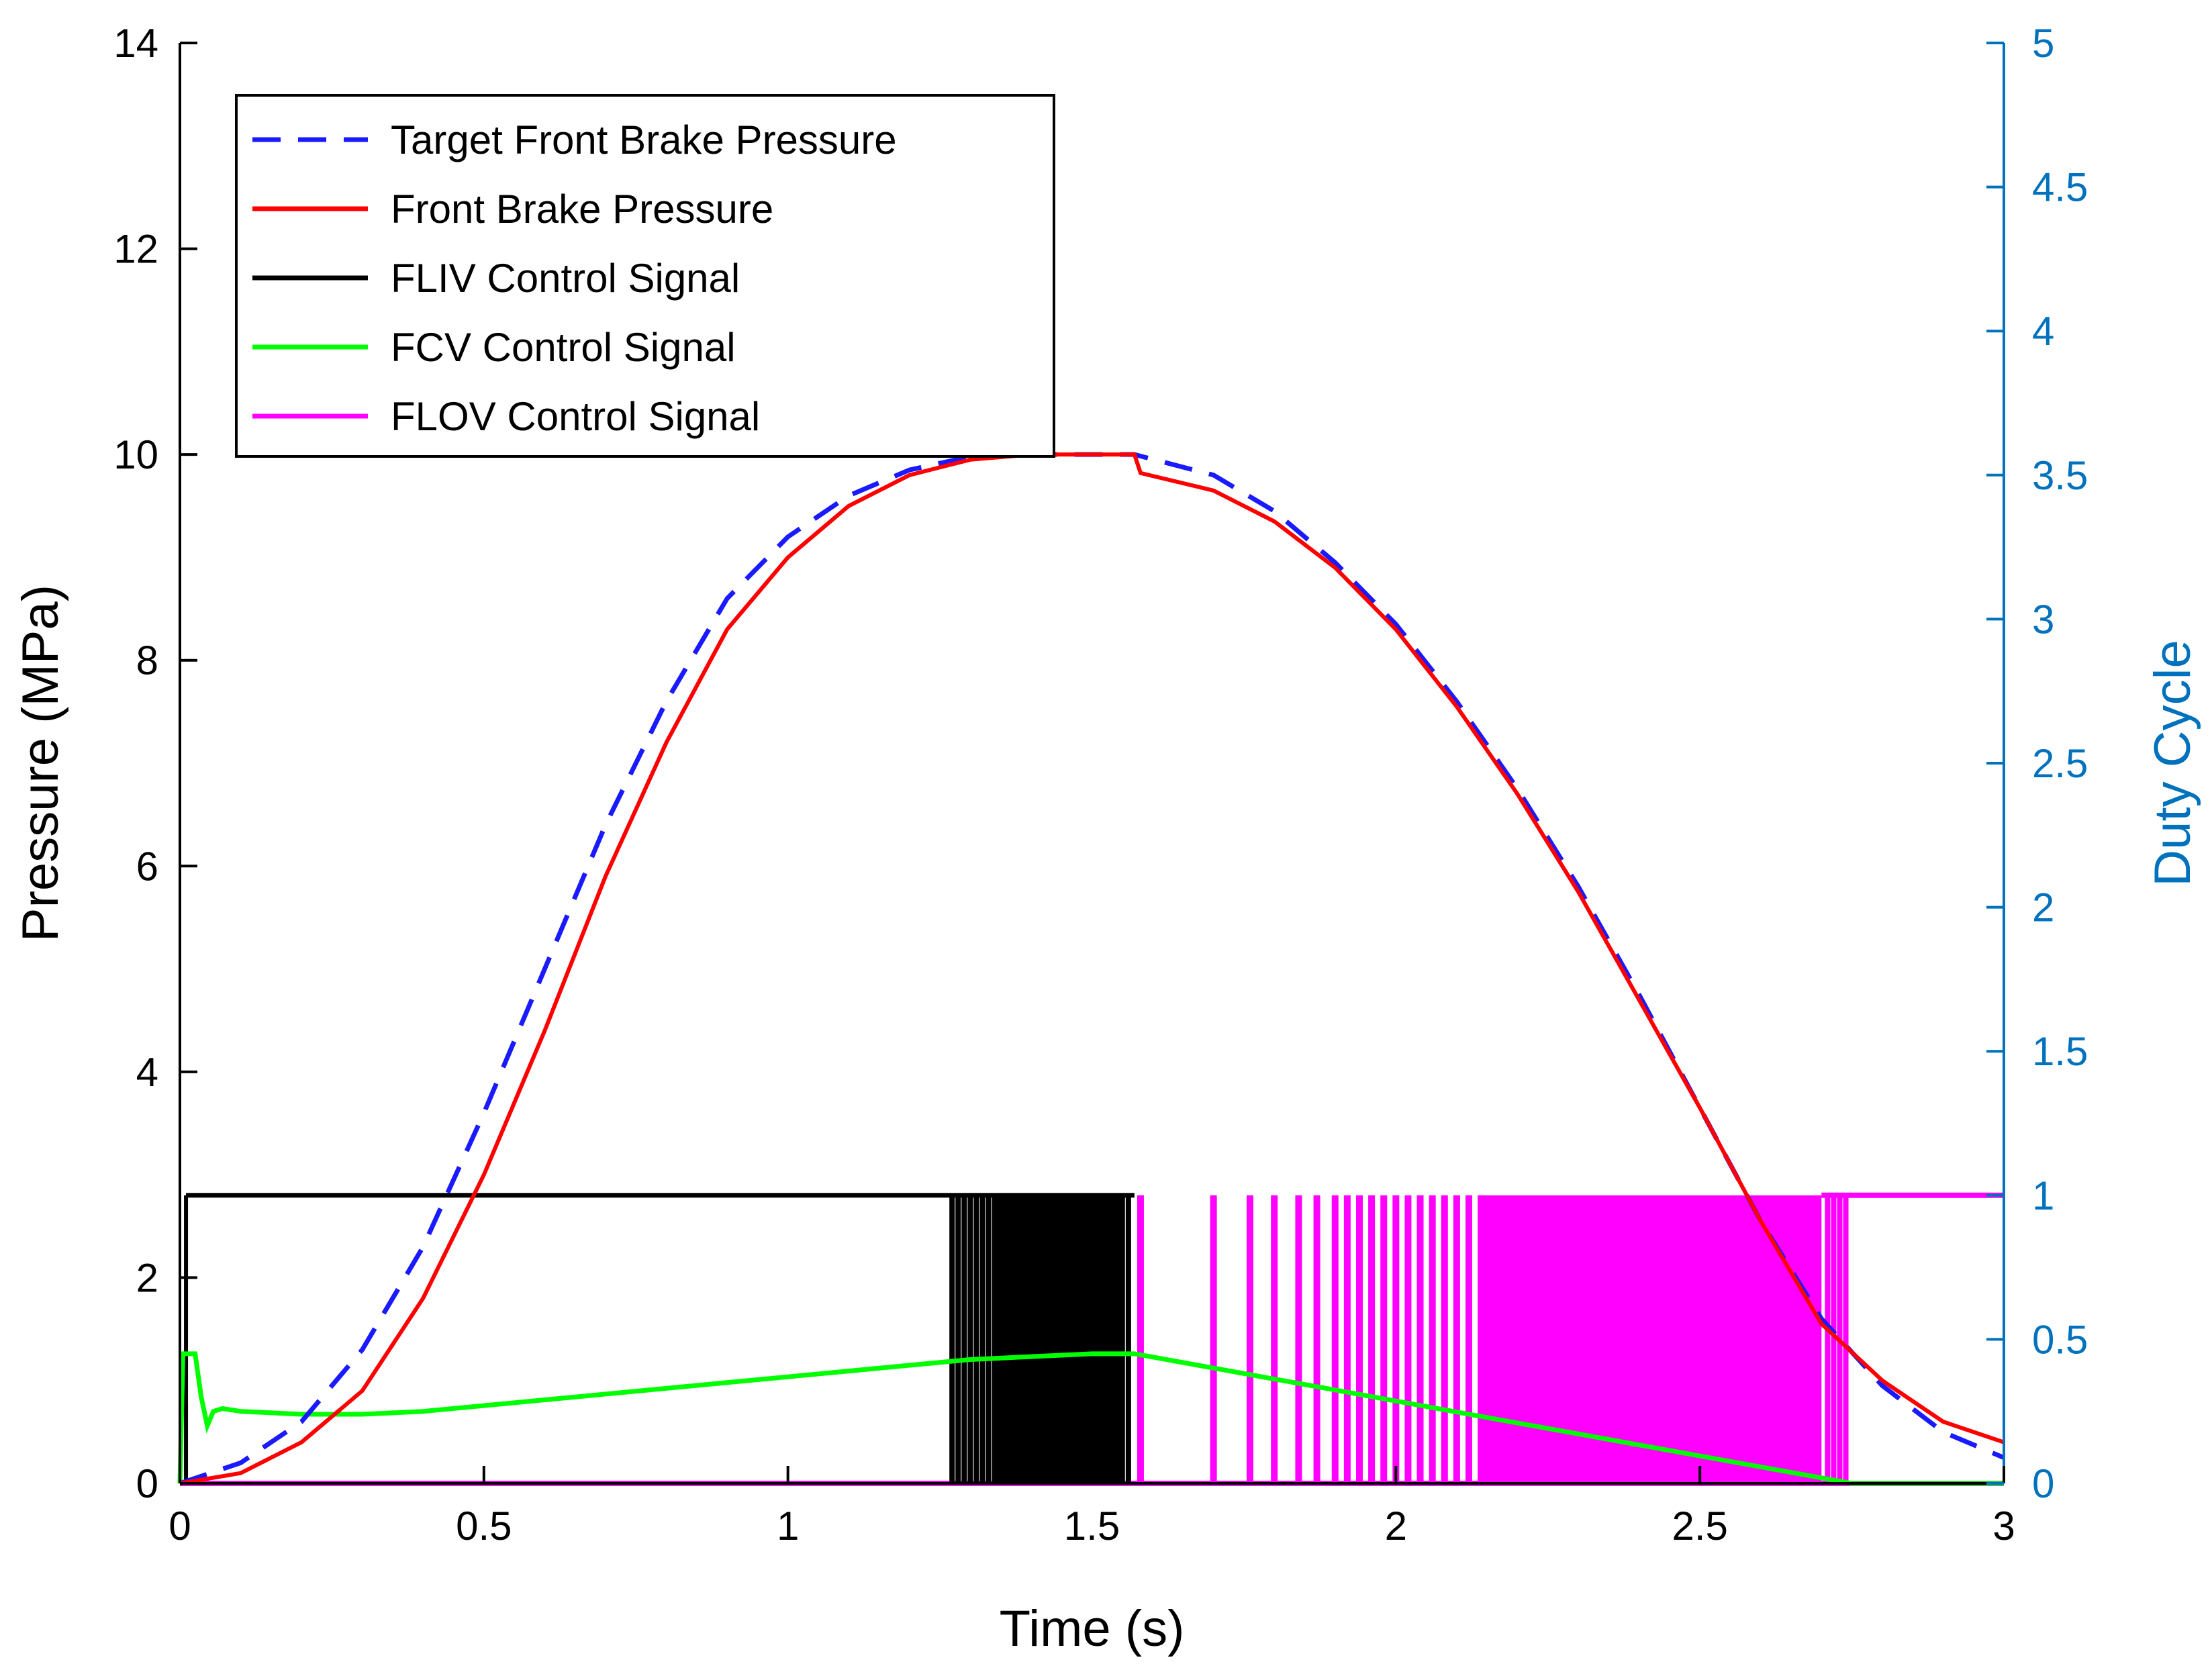  What do you see at coordinates (575, 416) in the screenshot?
I see `legend-label-flov-control-signal: FLOV Control Signal` at bounding box center [575, 416].